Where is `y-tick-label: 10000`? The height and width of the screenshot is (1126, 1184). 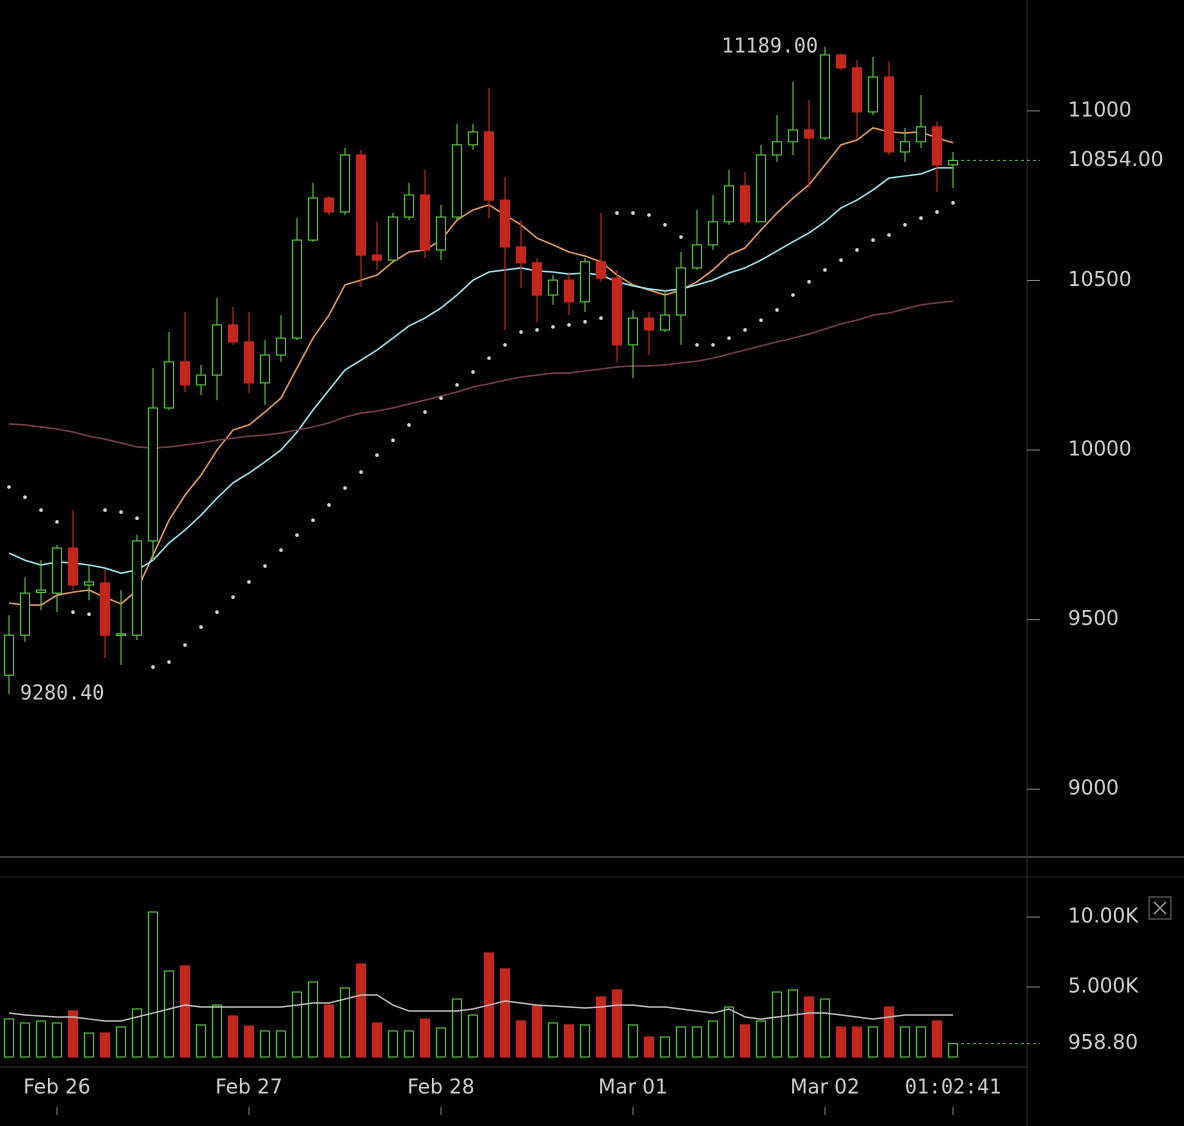
y-tick-label: 10000 is located at coordinates (1100, 449).